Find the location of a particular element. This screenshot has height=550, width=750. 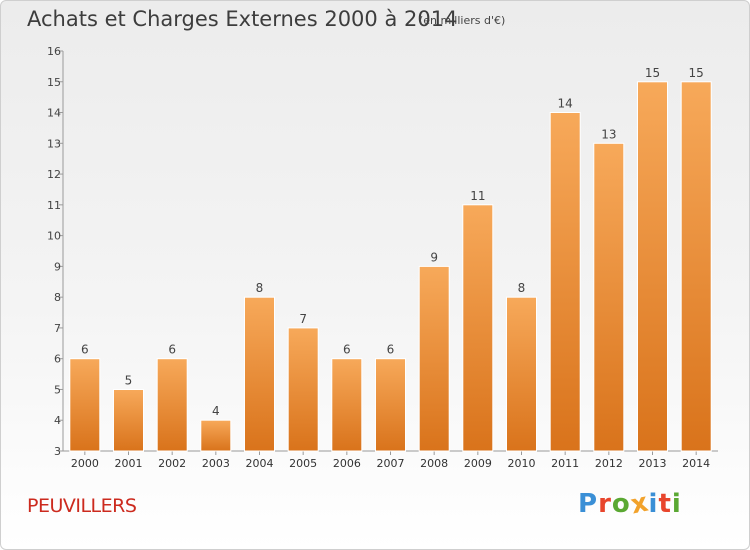

value-label-2013: 15 is located at coordinates (652, 73).